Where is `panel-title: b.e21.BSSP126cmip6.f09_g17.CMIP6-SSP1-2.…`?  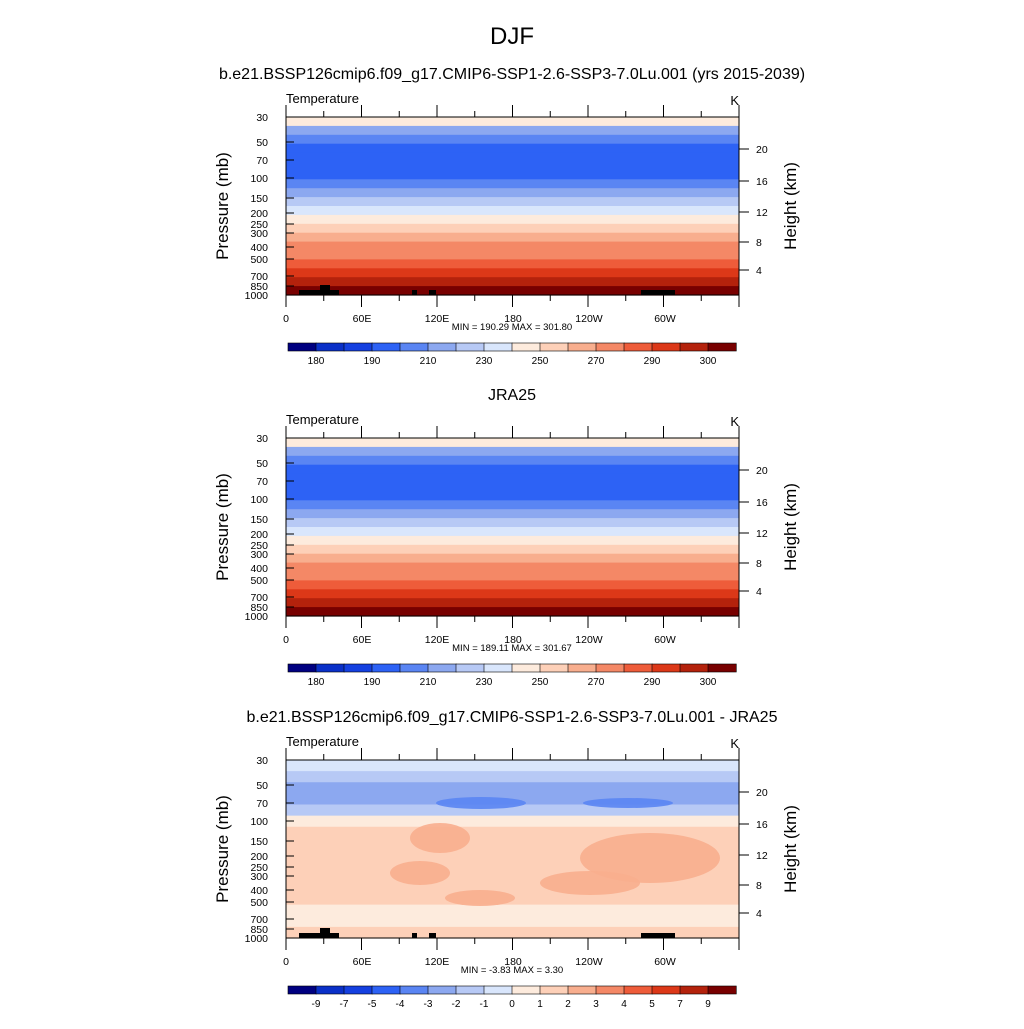
panel-title: b.e21.BSSP126cmip6.f09_g17.CMIP6-SSP1-2.… is located at coordinates (512, 717).